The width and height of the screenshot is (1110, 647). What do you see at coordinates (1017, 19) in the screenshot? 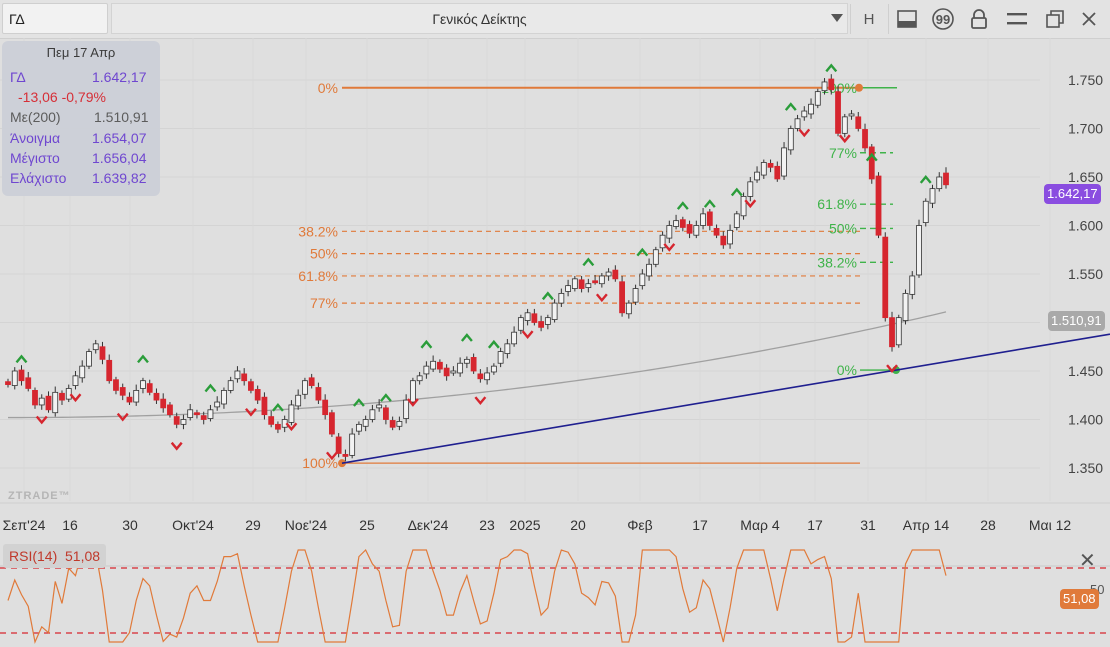
I see `menu-icon` at bounding box center [1017, 19].